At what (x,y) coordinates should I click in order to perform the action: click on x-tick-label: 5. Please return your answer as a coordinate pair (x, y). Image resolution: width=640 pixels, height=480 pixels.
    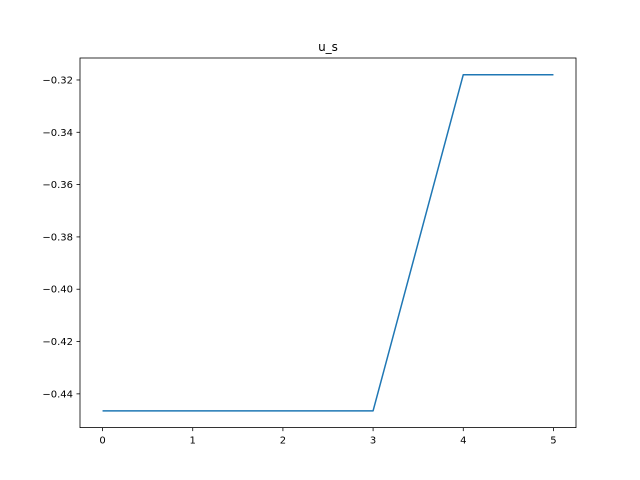
    Looking at the image, I should click on (553, 441).